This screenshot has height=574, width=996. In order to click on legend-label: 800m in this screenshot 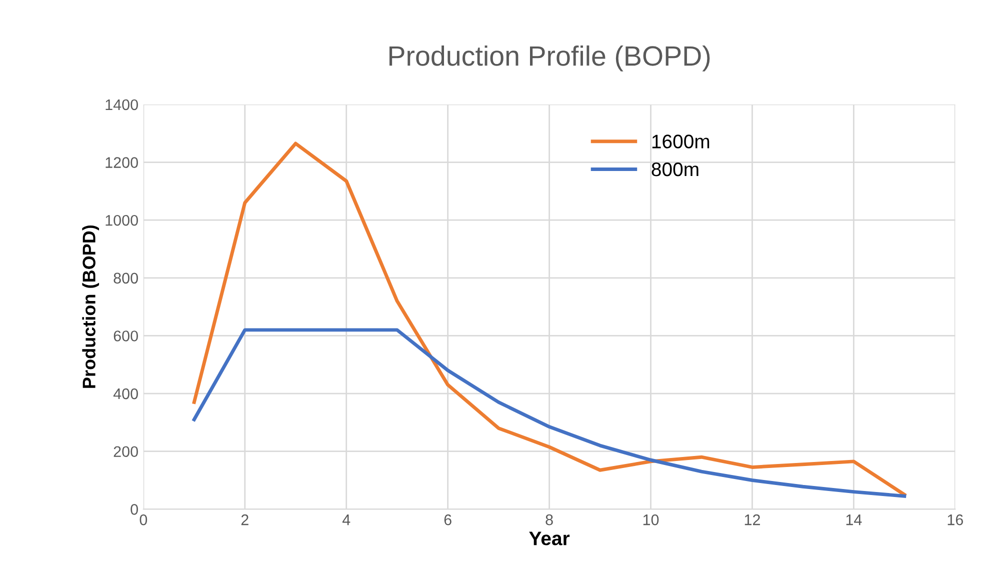, I will do `click(675, 169)`.